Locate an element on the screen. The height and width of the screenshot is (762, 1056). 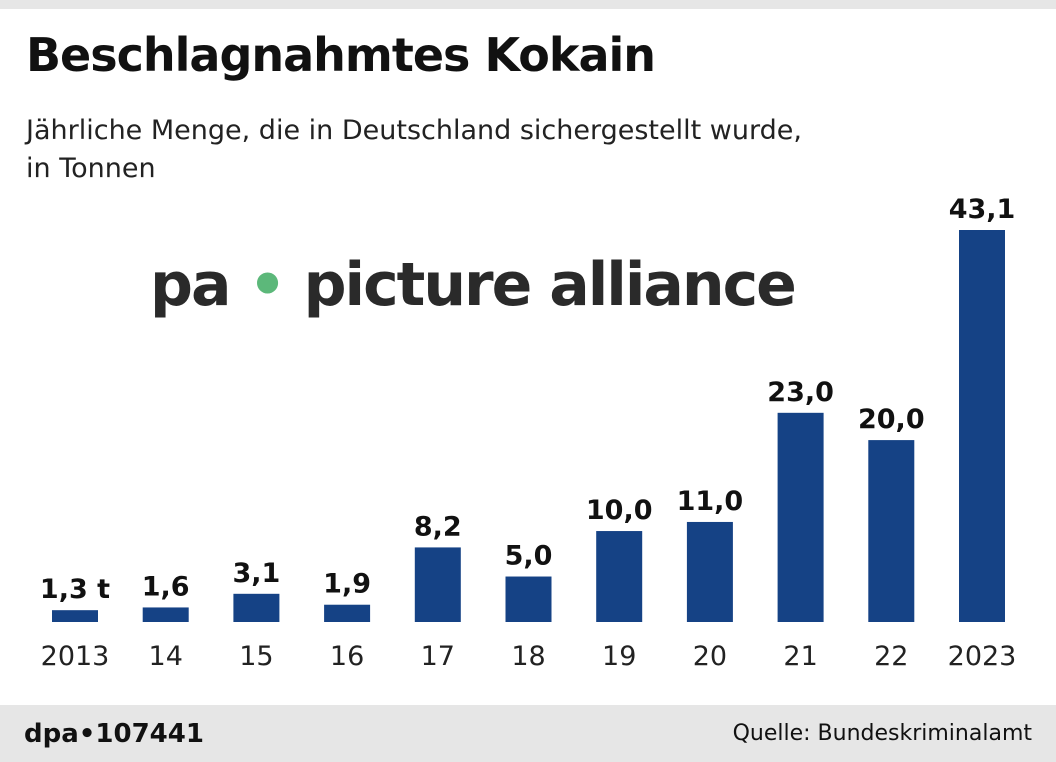
x-tick-label: 2023 is located at coordinates (982, 656).